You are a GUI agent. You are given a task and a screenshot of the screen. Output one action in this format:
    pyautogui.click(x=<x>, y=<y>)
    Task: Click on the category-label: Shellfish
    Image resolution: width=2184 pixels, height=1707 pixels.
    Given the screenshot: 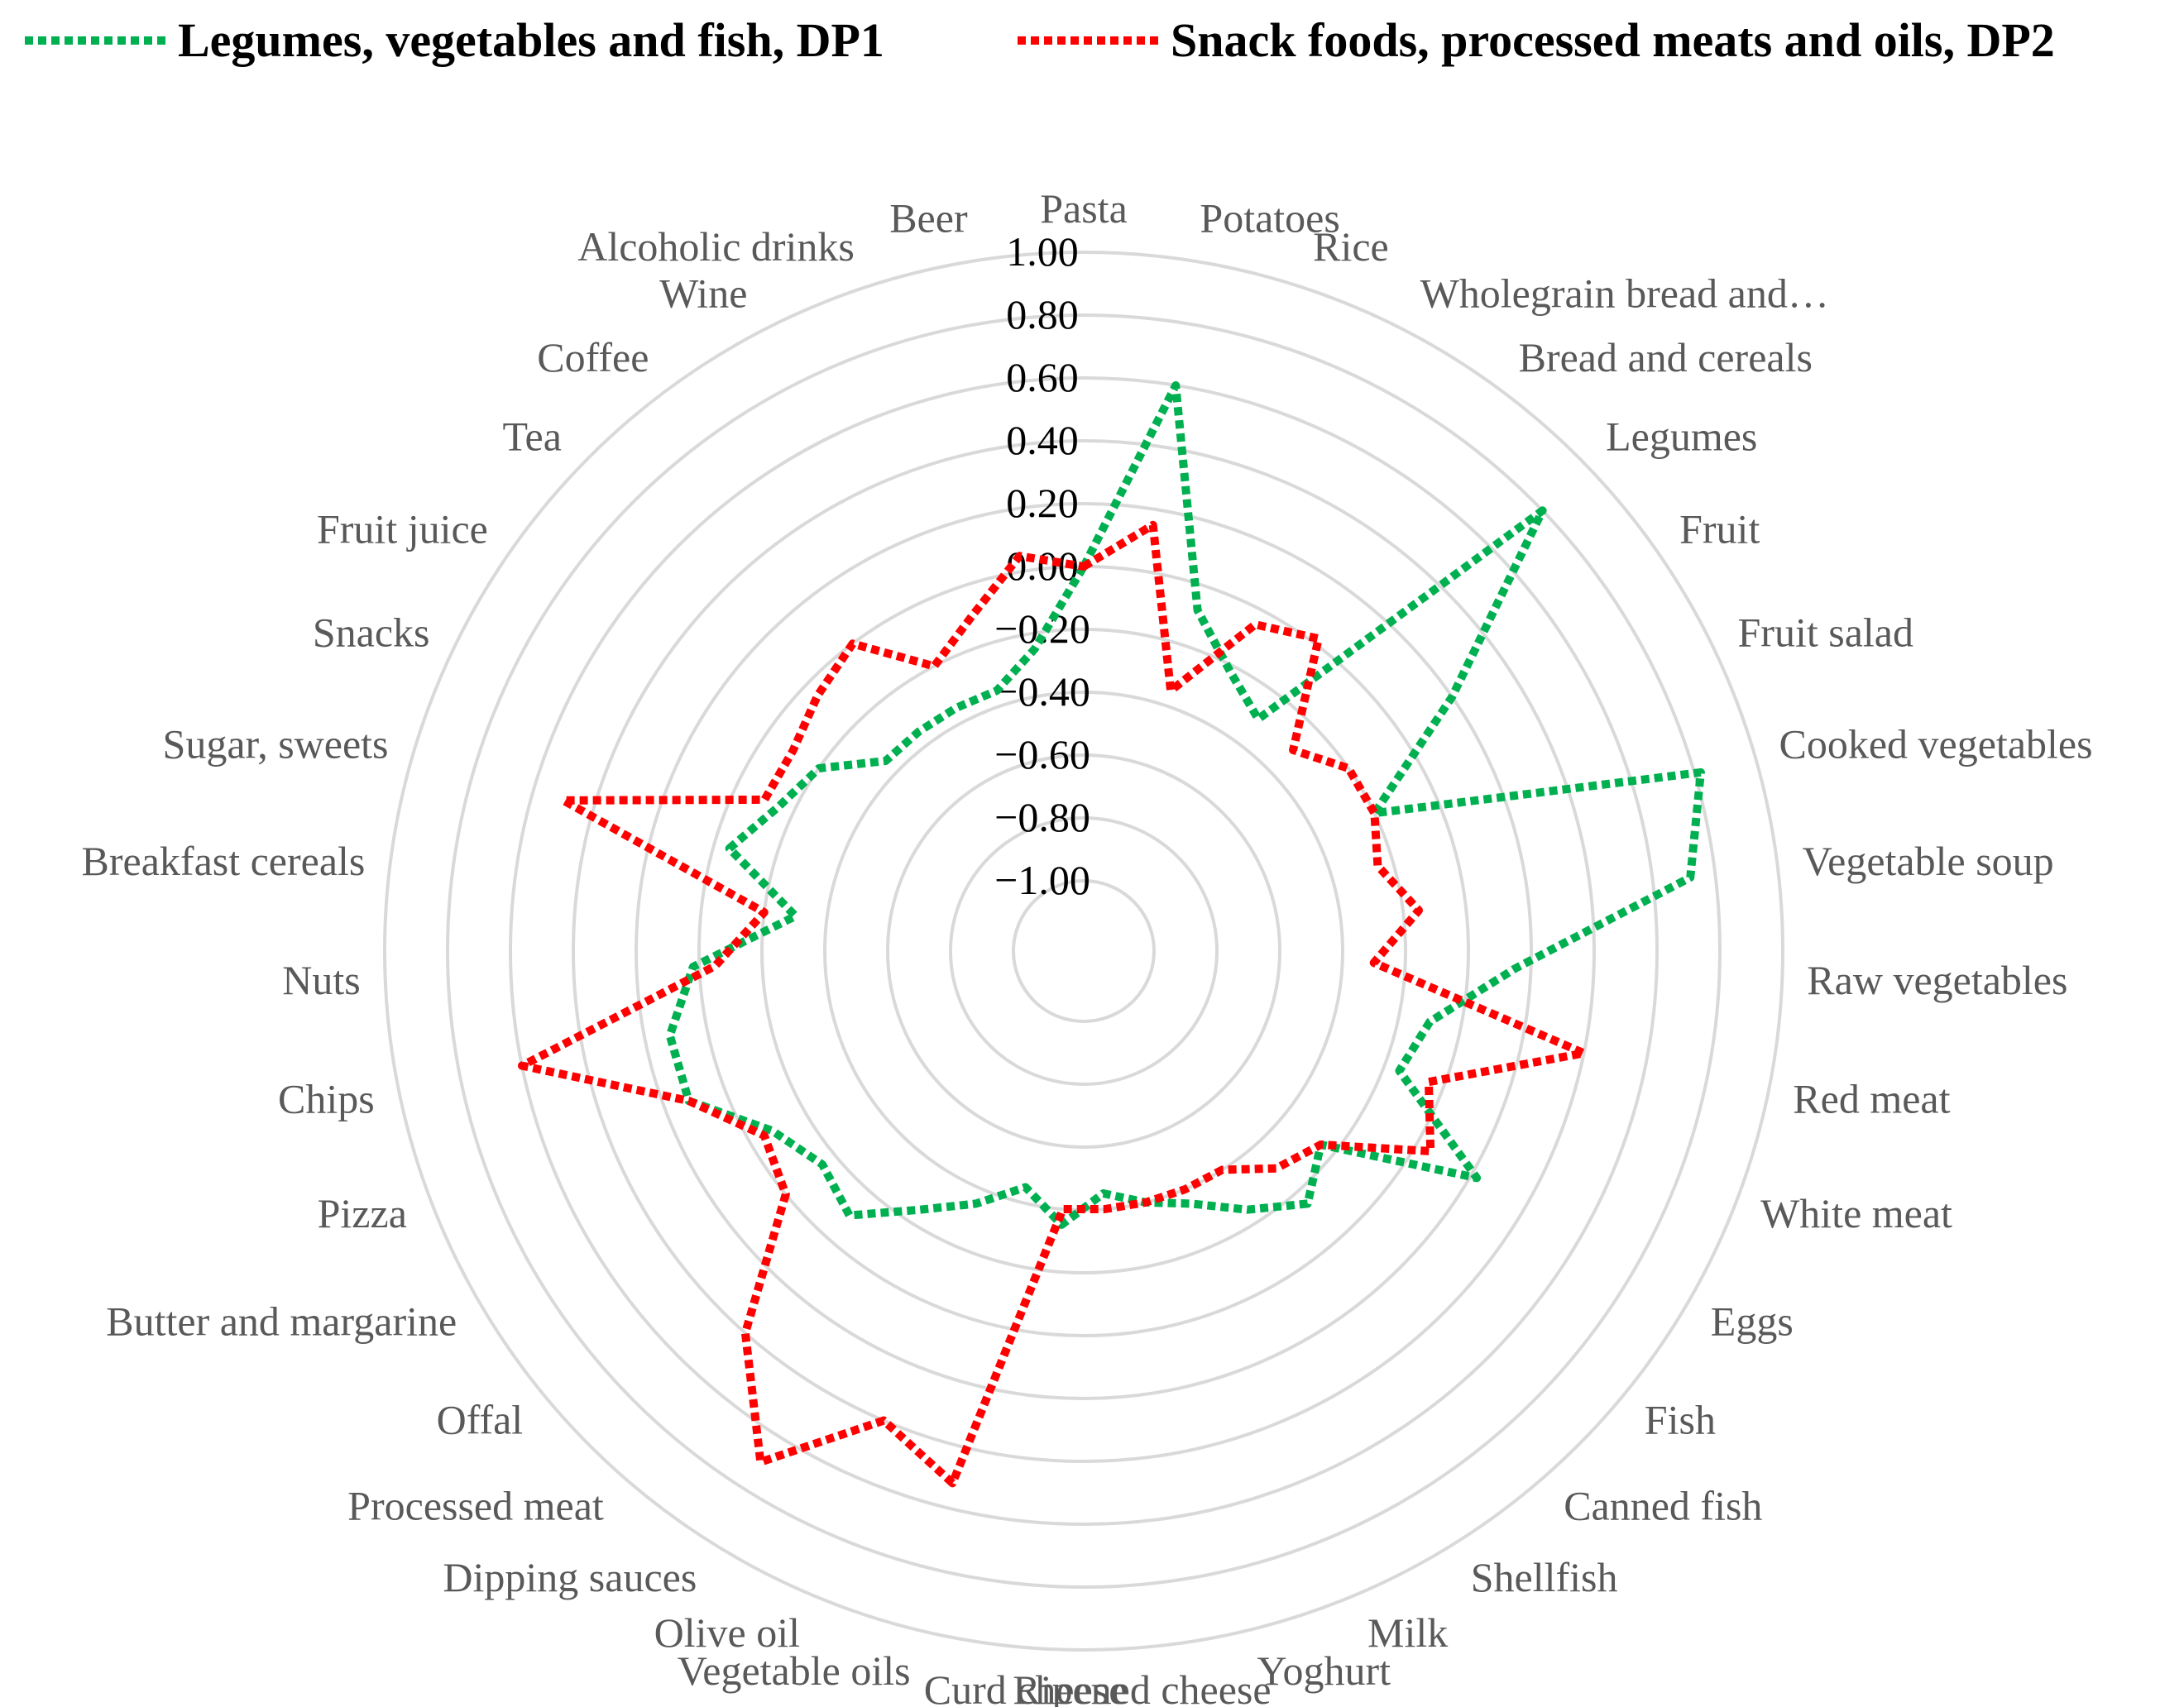 What is the action you would take?
    pyautogui.click(x=1544, y=1577)
    